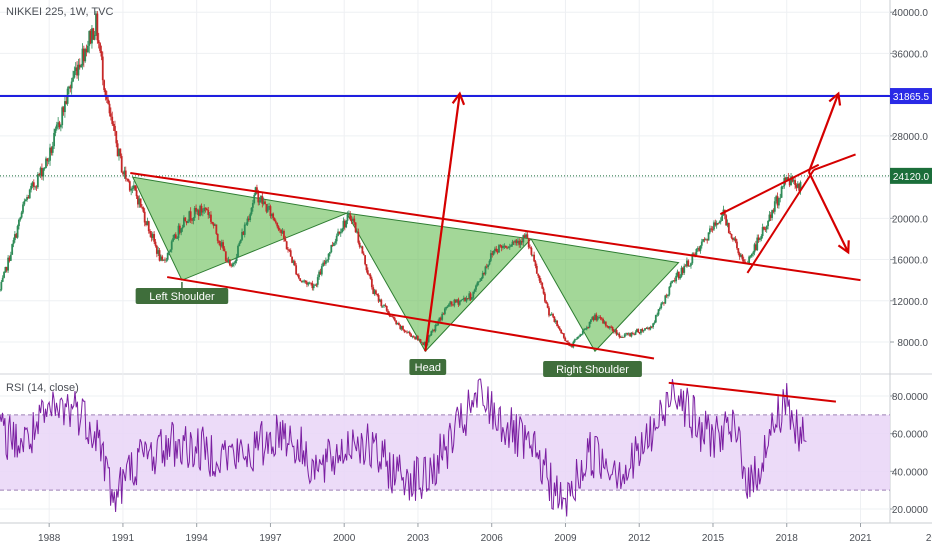 The width and height of the screenshot is (932, 555). What do you see at coordinates (843, 247) in the screenshot?
I see `breakdown-arrow-head` at bounding box center [843, 247].